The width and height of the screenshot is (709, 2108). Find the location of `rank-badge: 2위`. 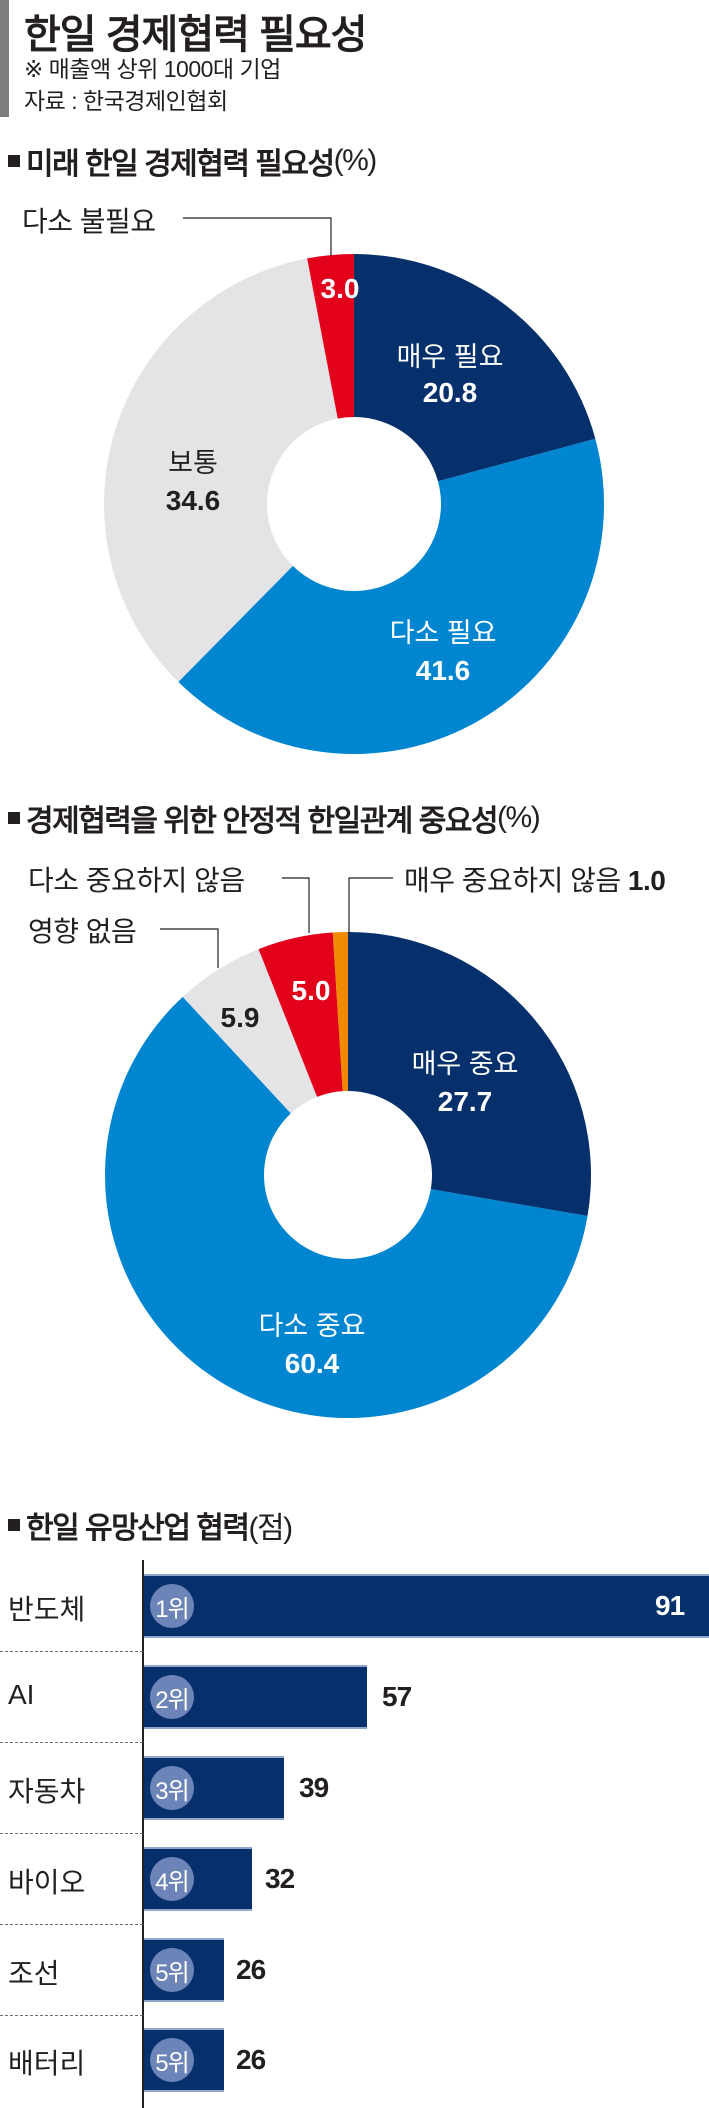

rank-badge: 2위 is located at coordinates (172, 1697).